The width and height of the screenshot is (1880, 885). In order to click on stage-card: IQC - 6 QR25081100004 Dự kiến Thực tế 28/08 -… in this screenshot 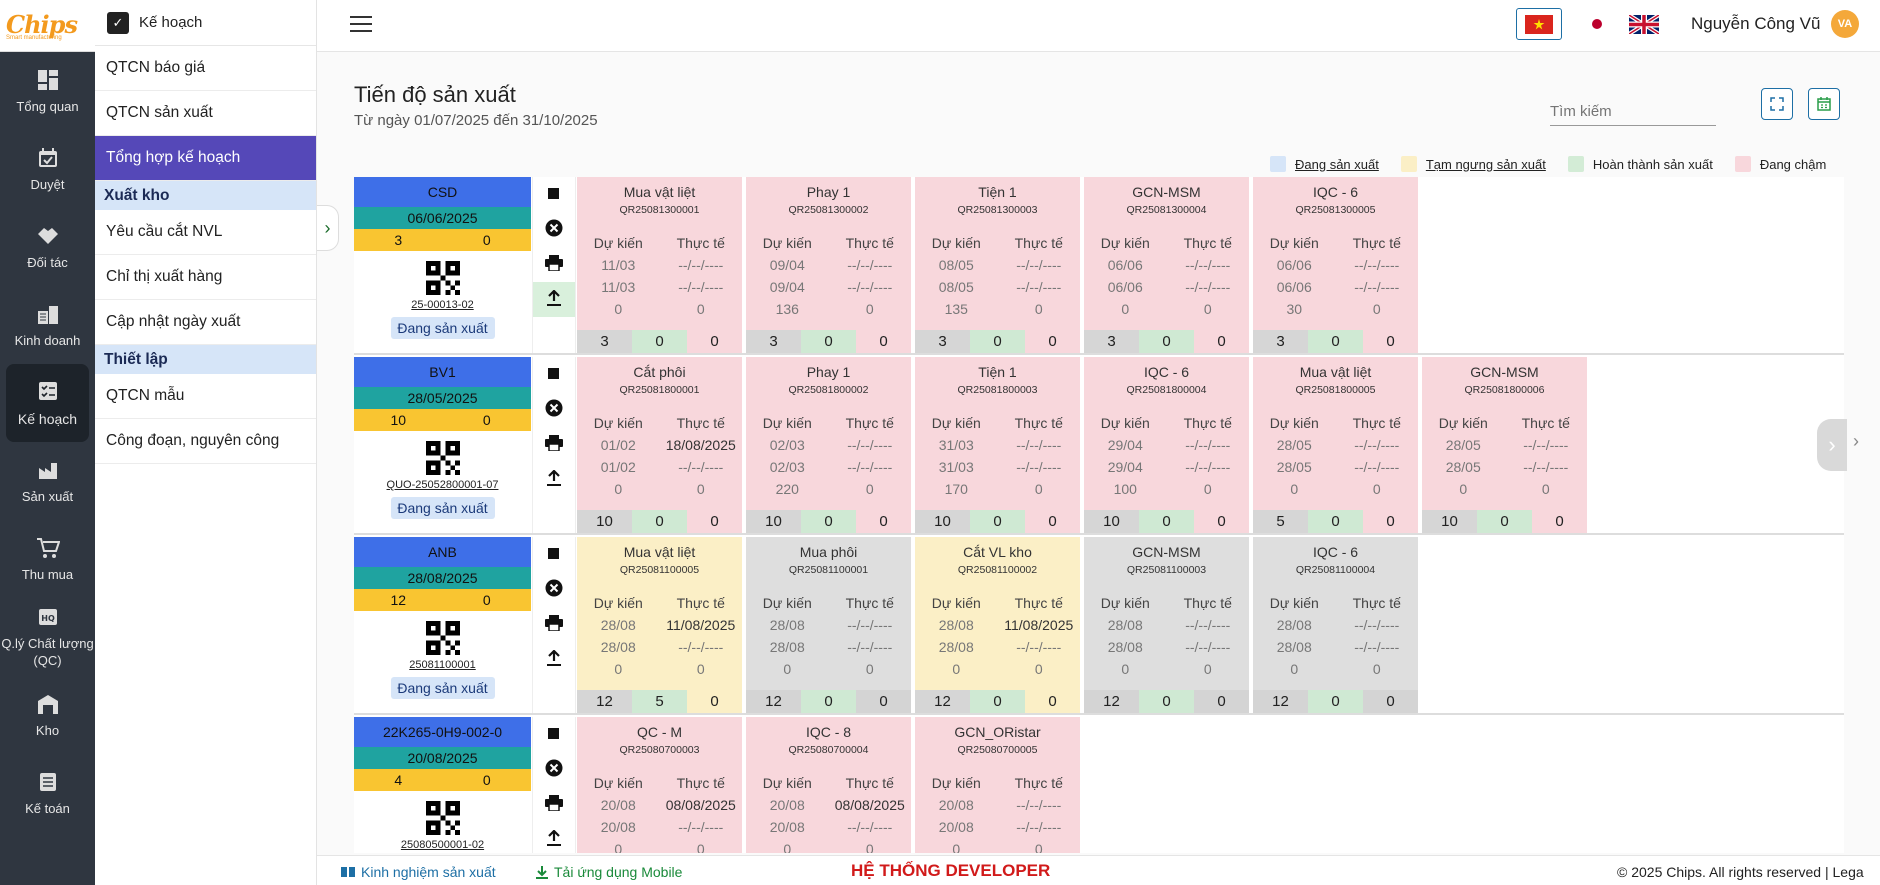, I will do `click(1336, 625)`.